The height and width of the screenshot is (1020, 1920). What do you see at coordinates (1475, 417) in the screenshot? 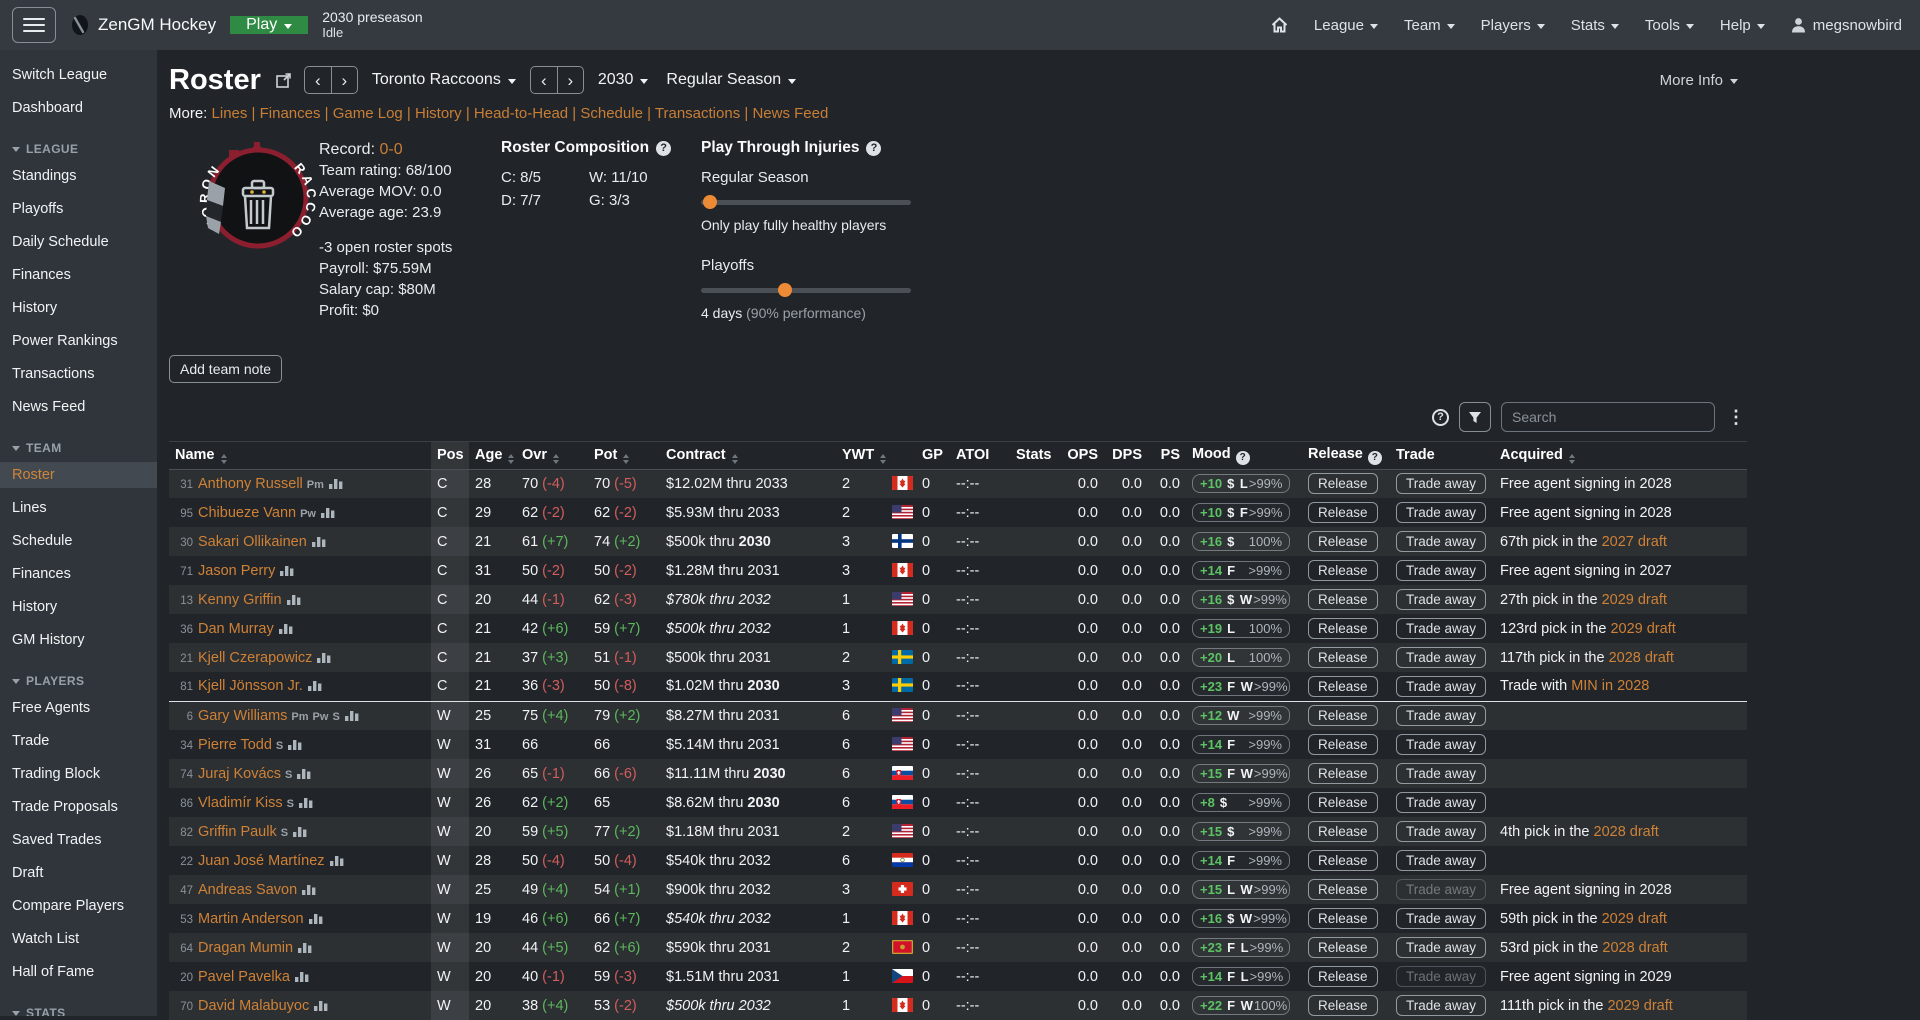
I see `filter-button` at bounding box center [1475, 417].